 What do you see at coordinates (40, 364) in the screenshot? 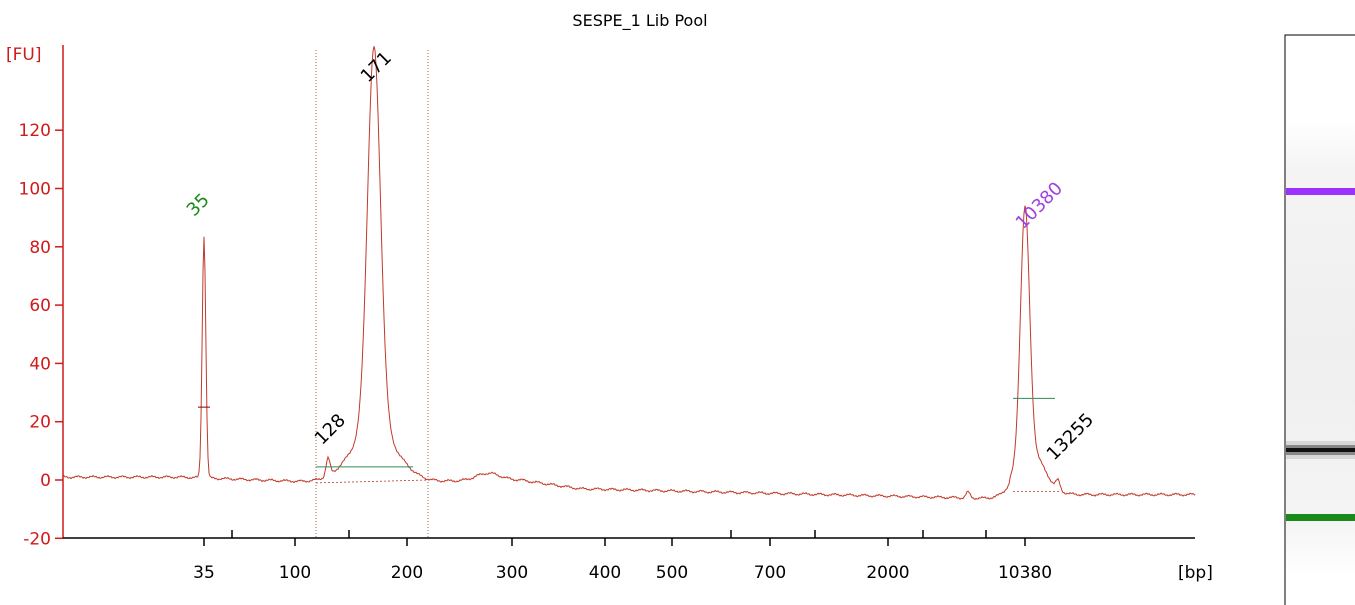
I see `y-tick-label: 40` at bounding box center [40, 364].